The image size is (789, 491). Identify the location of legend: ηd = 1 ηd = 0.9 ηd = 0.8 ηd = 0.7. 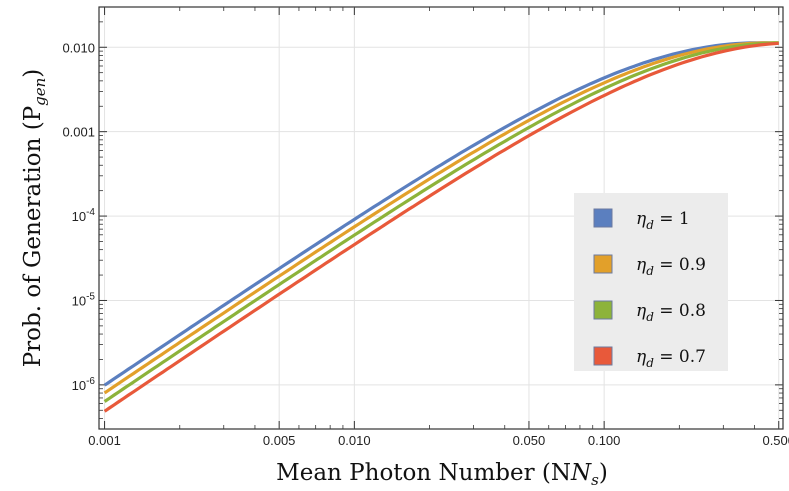
(651, 282).